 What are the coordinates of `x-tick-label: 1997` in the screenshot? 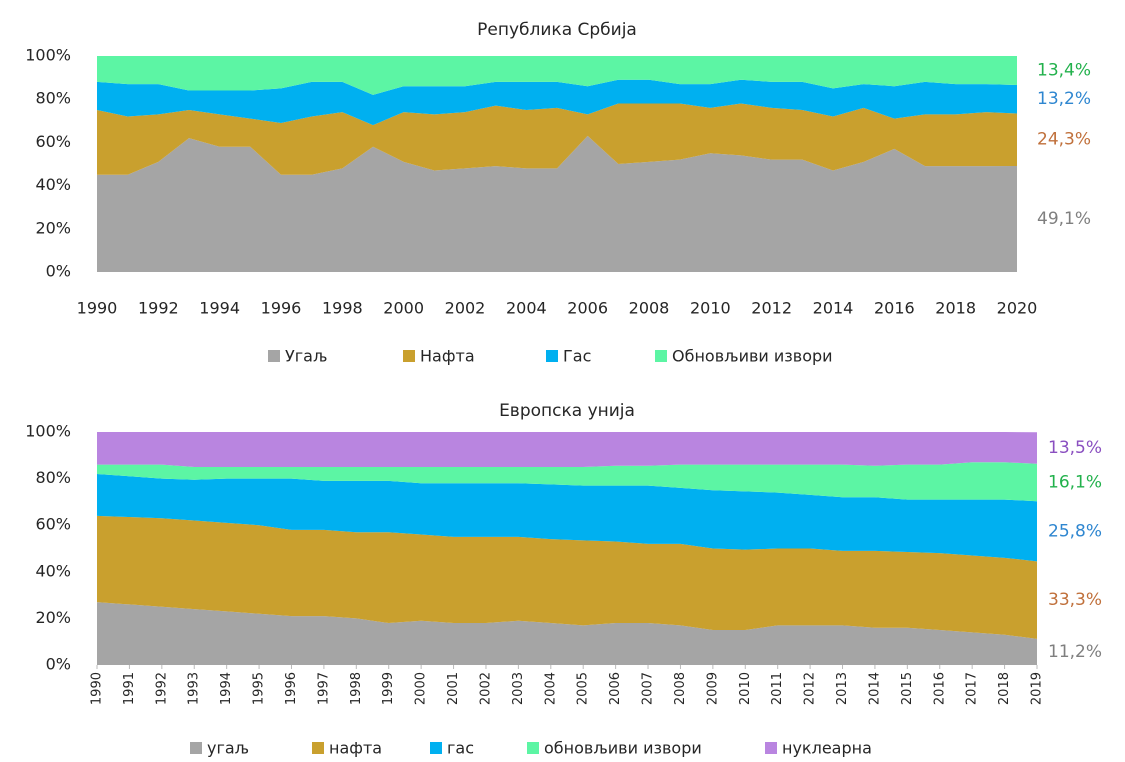 It's located at (323, 688).